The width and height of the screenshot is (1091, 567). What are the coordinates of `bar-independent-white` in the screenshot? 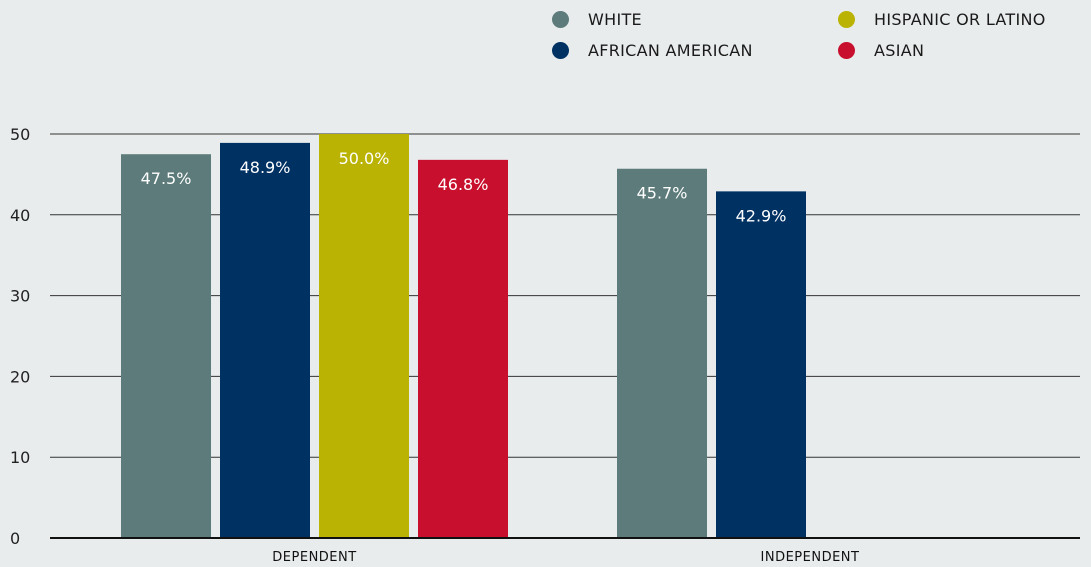 It's located at (662, 353).